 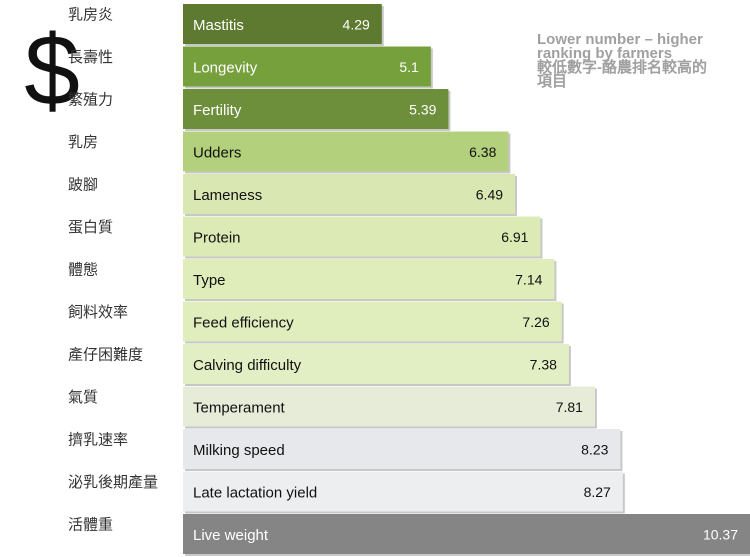 I want to click on annotation: 項目, so click(x=552, y=81).